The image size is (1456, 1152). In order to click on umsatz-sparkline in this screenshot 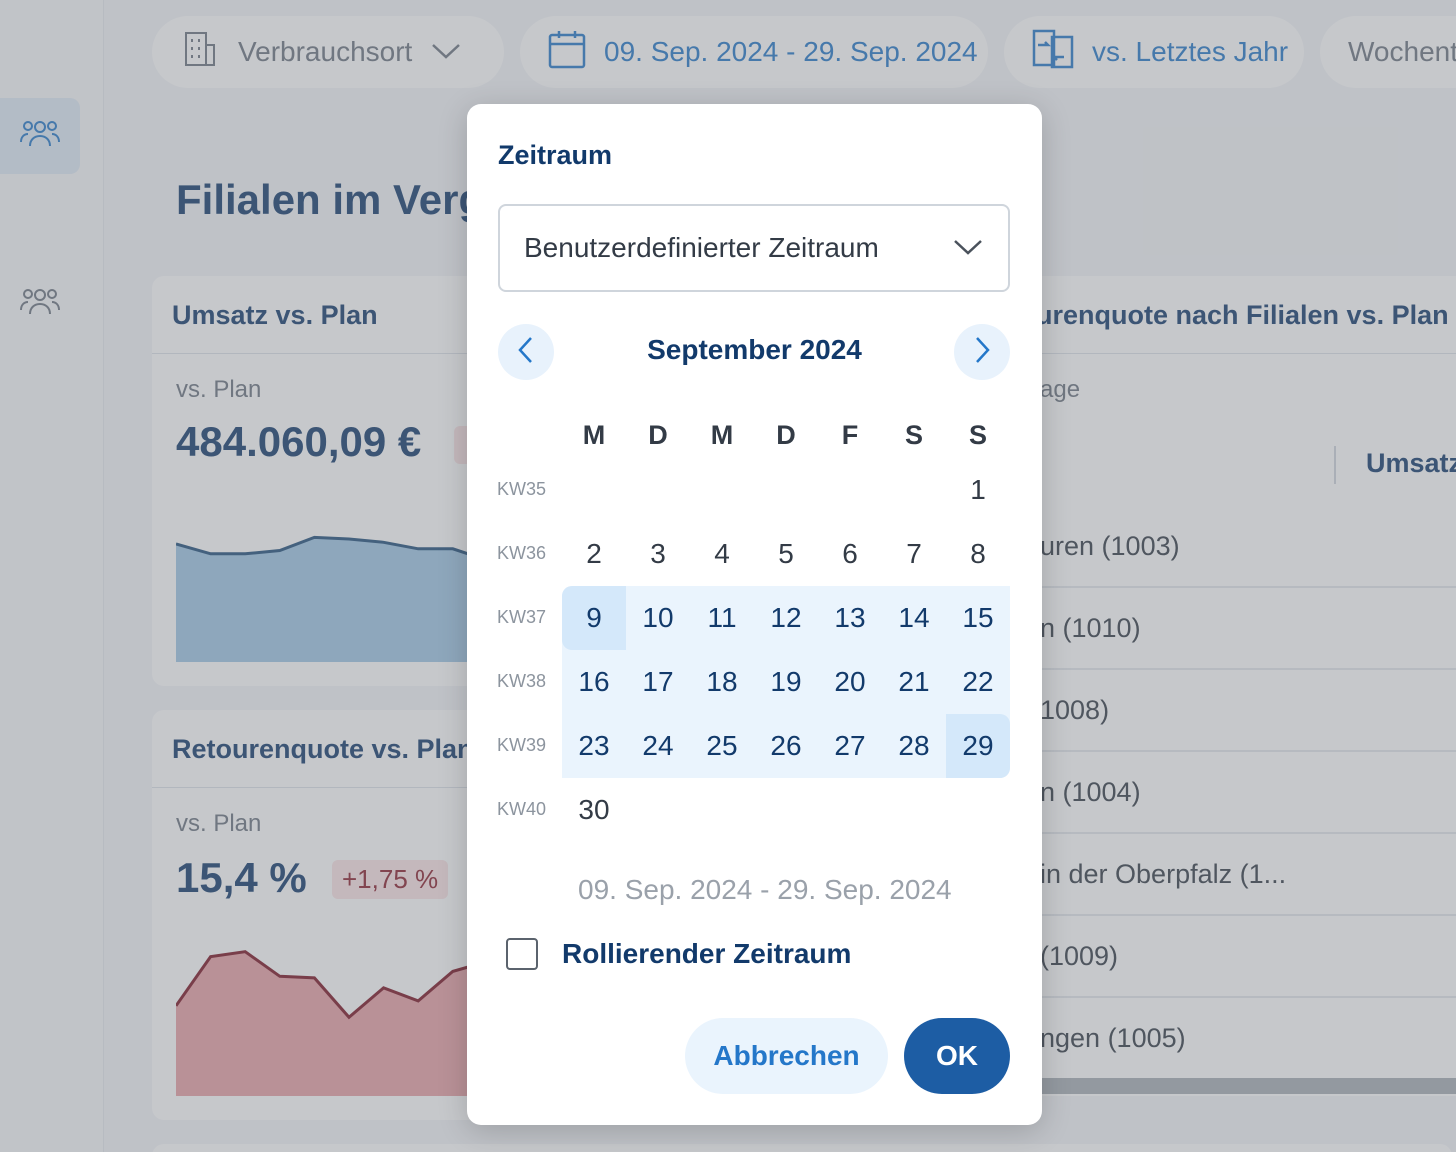, I will do `click(334, 598)`.